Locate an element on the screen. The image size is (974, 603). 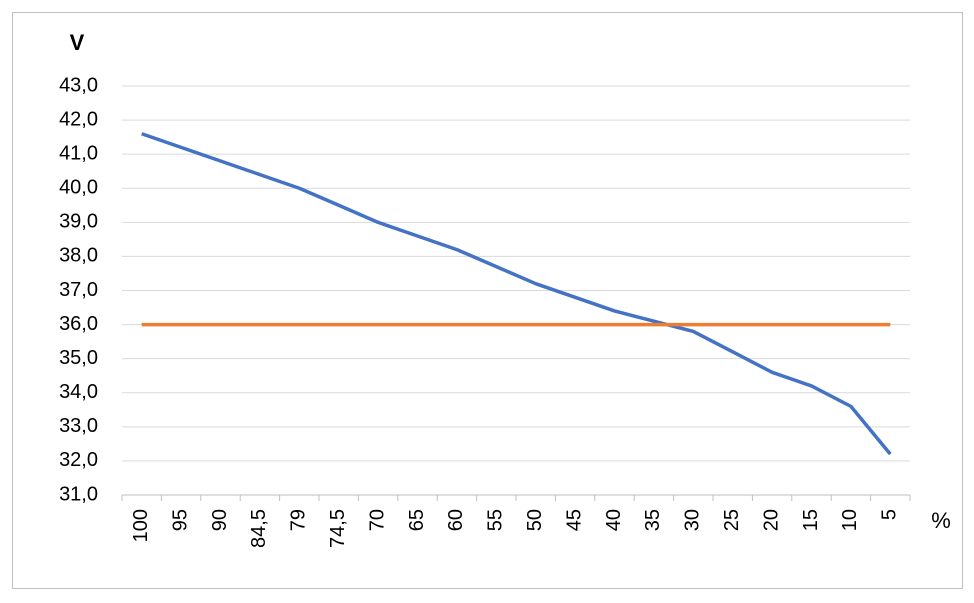
x-tick-label: 15 is located at coordinates (811, 520).